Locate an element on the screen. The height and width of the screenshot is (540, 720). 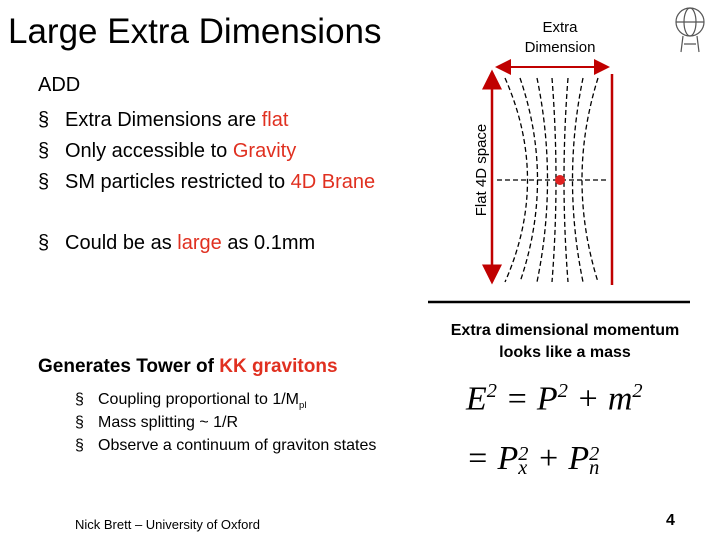
logo is located at coordinates (690, 30).